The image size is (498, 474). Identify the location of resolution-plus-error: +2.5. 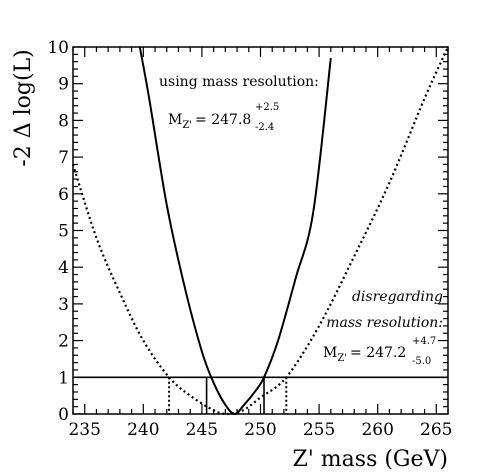
(267, 107).